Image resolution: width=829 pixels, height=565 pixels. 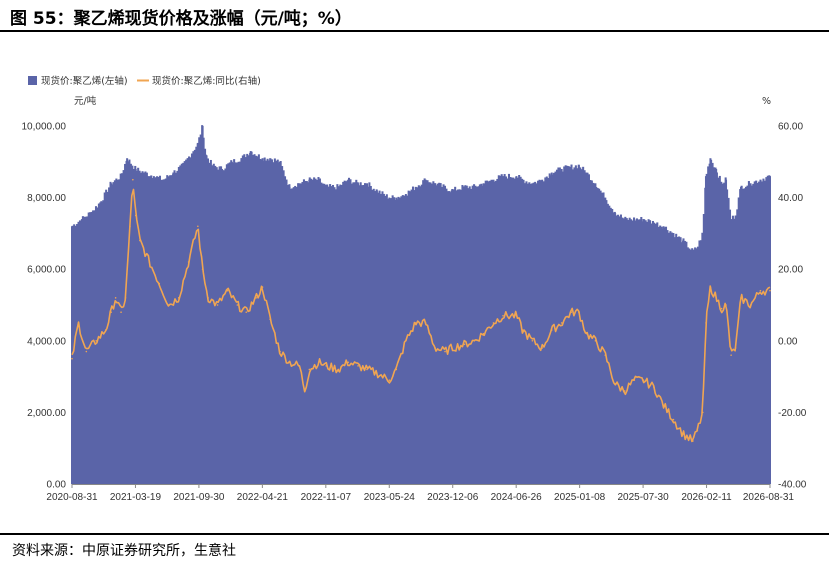 I want to click on left-tick-label: 10,000.00, so click(x=44, y=127).